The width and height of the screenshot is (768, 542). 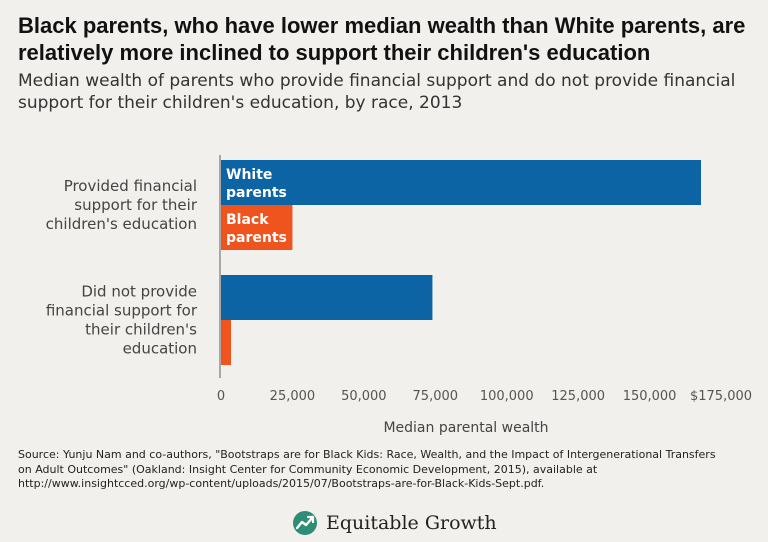 What do you see at coordinates (578, 396) in the screenshot?
I see `x-tick-label: 125,000` at bounding box center [578, 396].